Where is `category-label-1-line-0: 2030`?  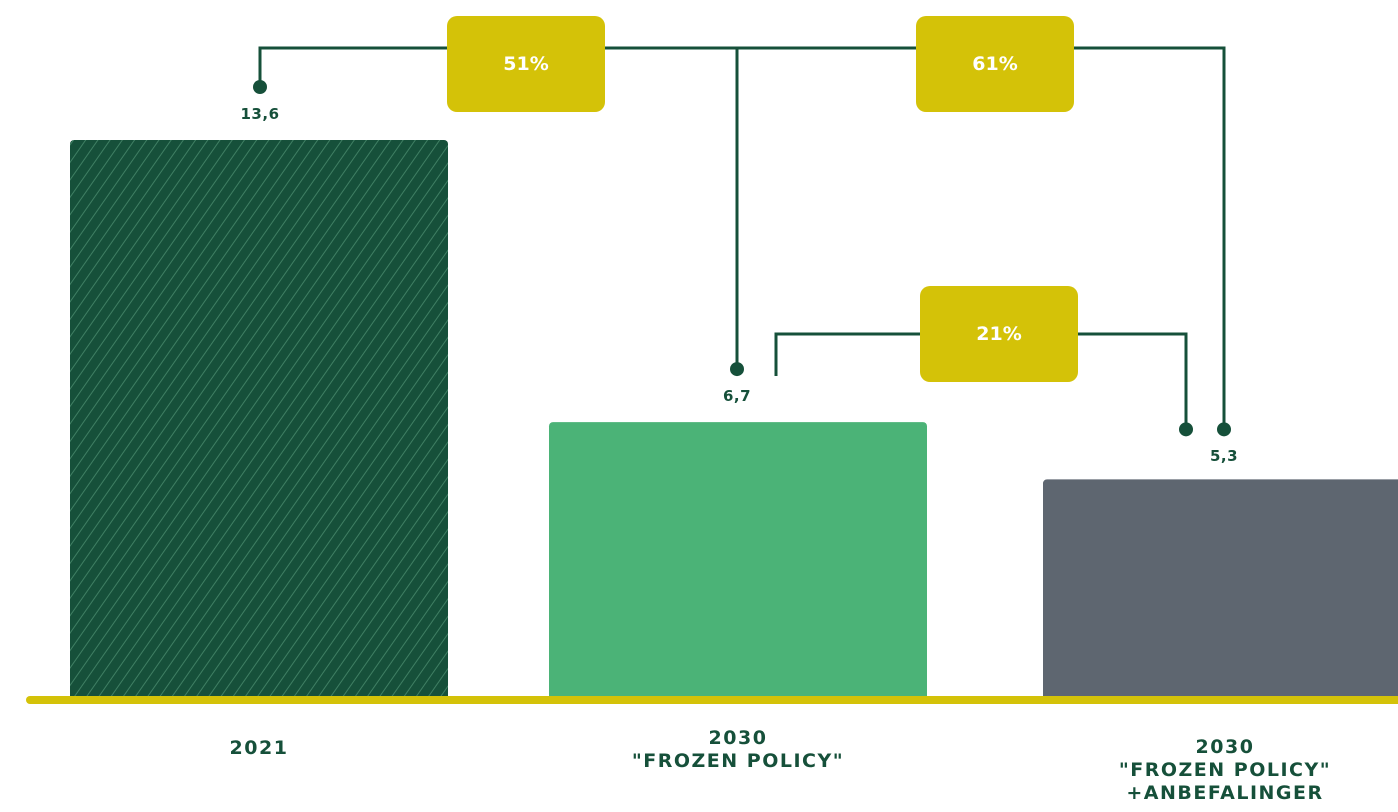 category-label-1-line-0: 2030 is located at coordinates (738, 738).